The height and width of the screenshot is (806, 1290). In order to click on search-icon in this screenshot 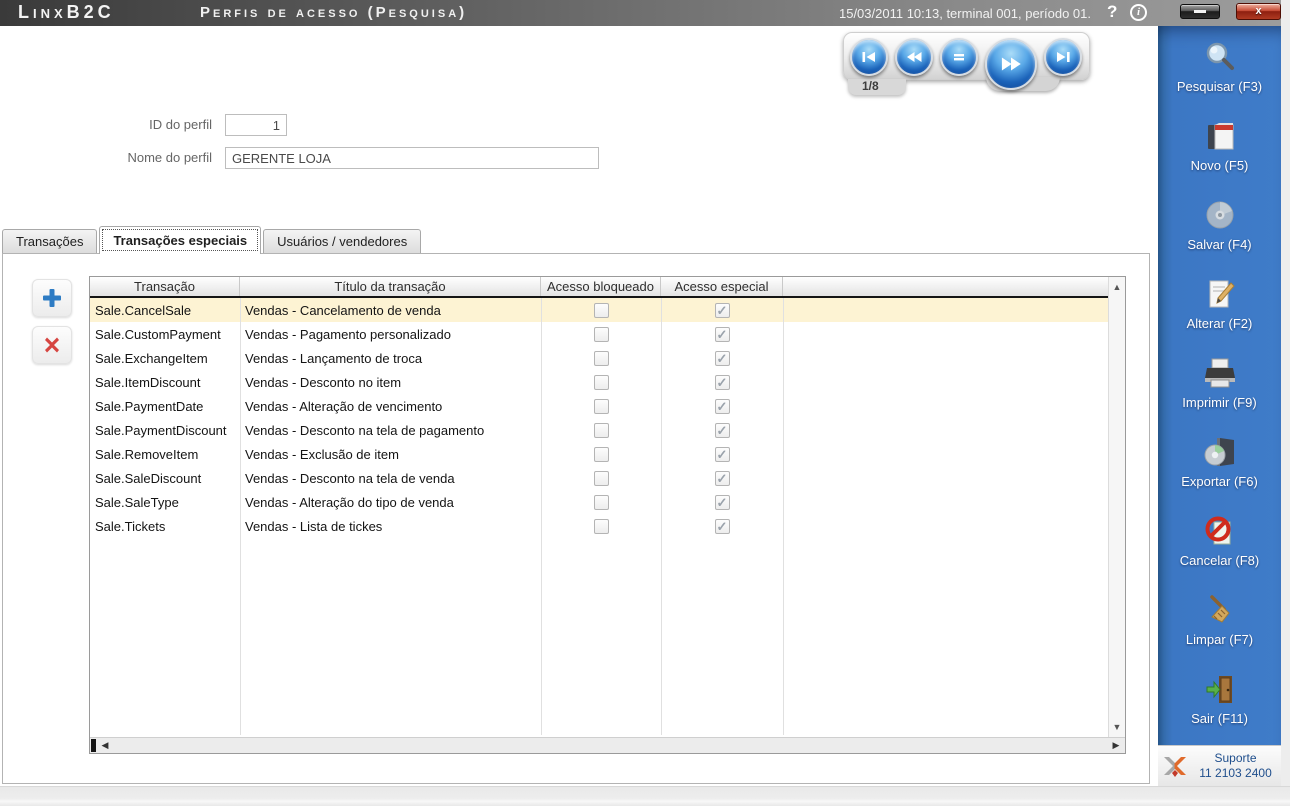, I will do `click(1220, 57)`.